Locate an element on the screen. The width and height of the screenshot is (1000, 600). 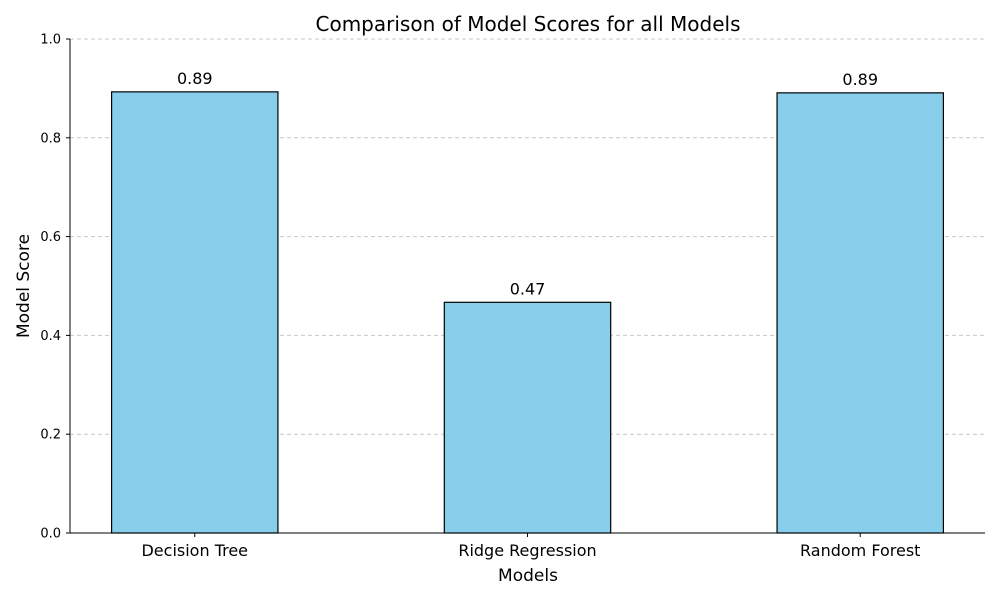
bar-random-forest is located at coordinates (860, 313).